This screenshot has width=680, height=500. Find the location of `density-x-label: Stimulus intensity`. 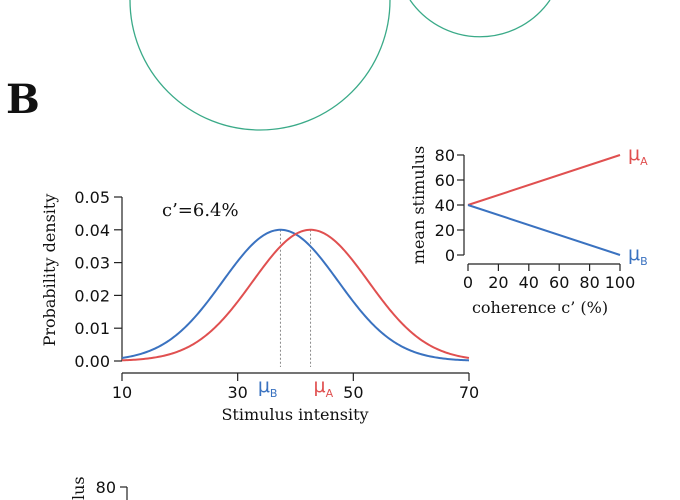

density-x-label: Stimulus intensity is located at coordinates (294, 414).